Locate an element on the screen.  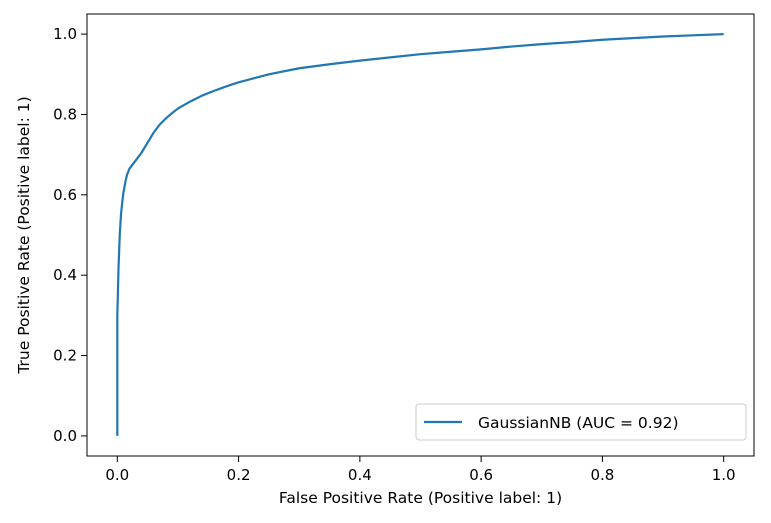
y-tick-label: 0.8 is located at coordinates (65, 114).